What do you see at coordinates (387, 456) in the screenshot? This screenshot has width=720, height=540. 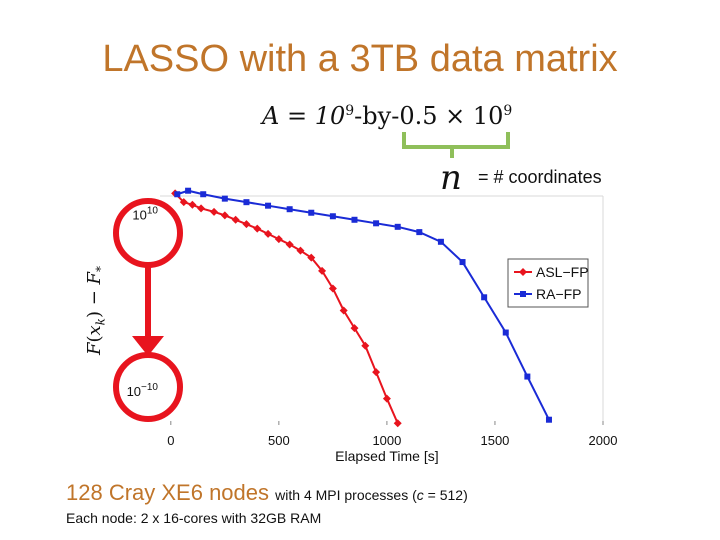 I see `x-axis-label: Elapsed Time [s]` at bounding box center [387, 456].